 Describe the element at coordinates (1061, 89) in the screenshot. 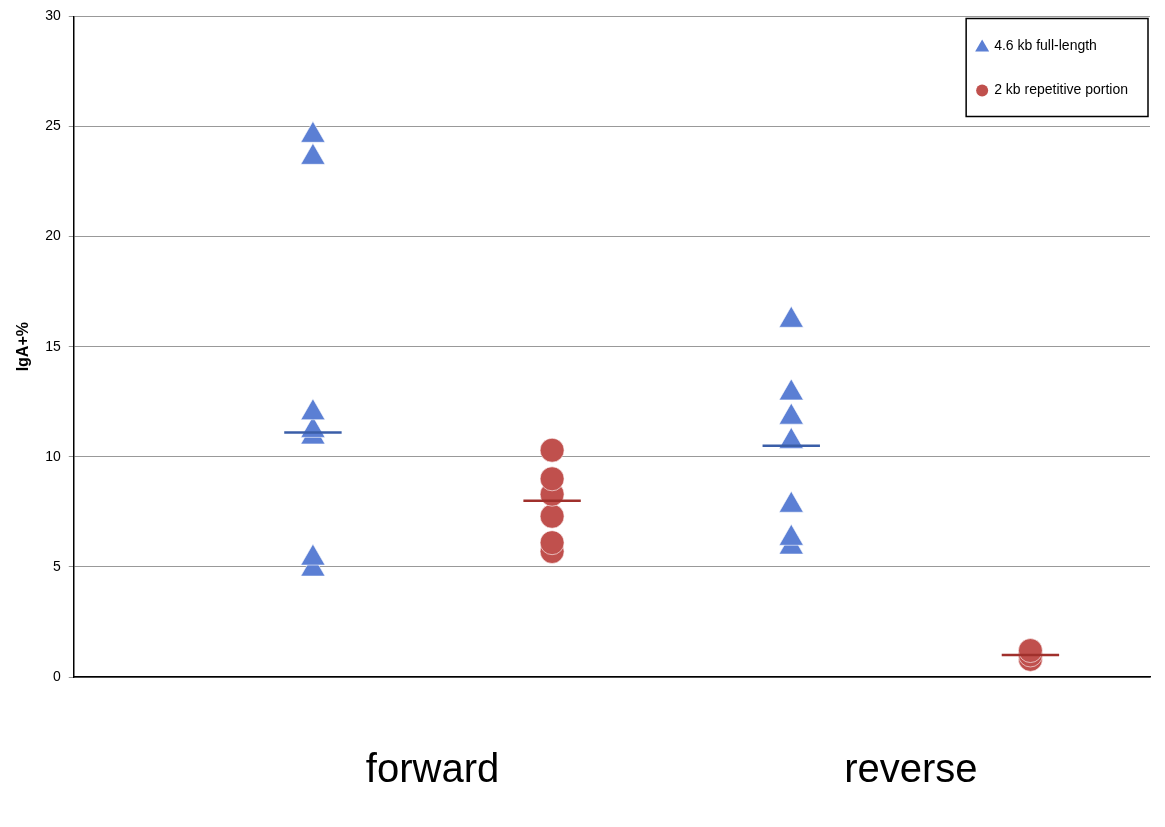

I see `legend-label: 2 kb repetitive portion` at that location.